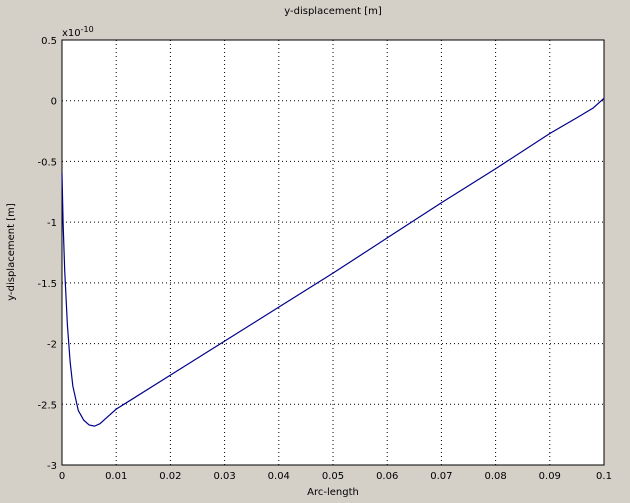 The width and height of the screenshot is (630, 503). What do you see at coordinates (52, 223) in the screenshot?
I see `y-tick-label: -1` at bounding box center [52, 223].